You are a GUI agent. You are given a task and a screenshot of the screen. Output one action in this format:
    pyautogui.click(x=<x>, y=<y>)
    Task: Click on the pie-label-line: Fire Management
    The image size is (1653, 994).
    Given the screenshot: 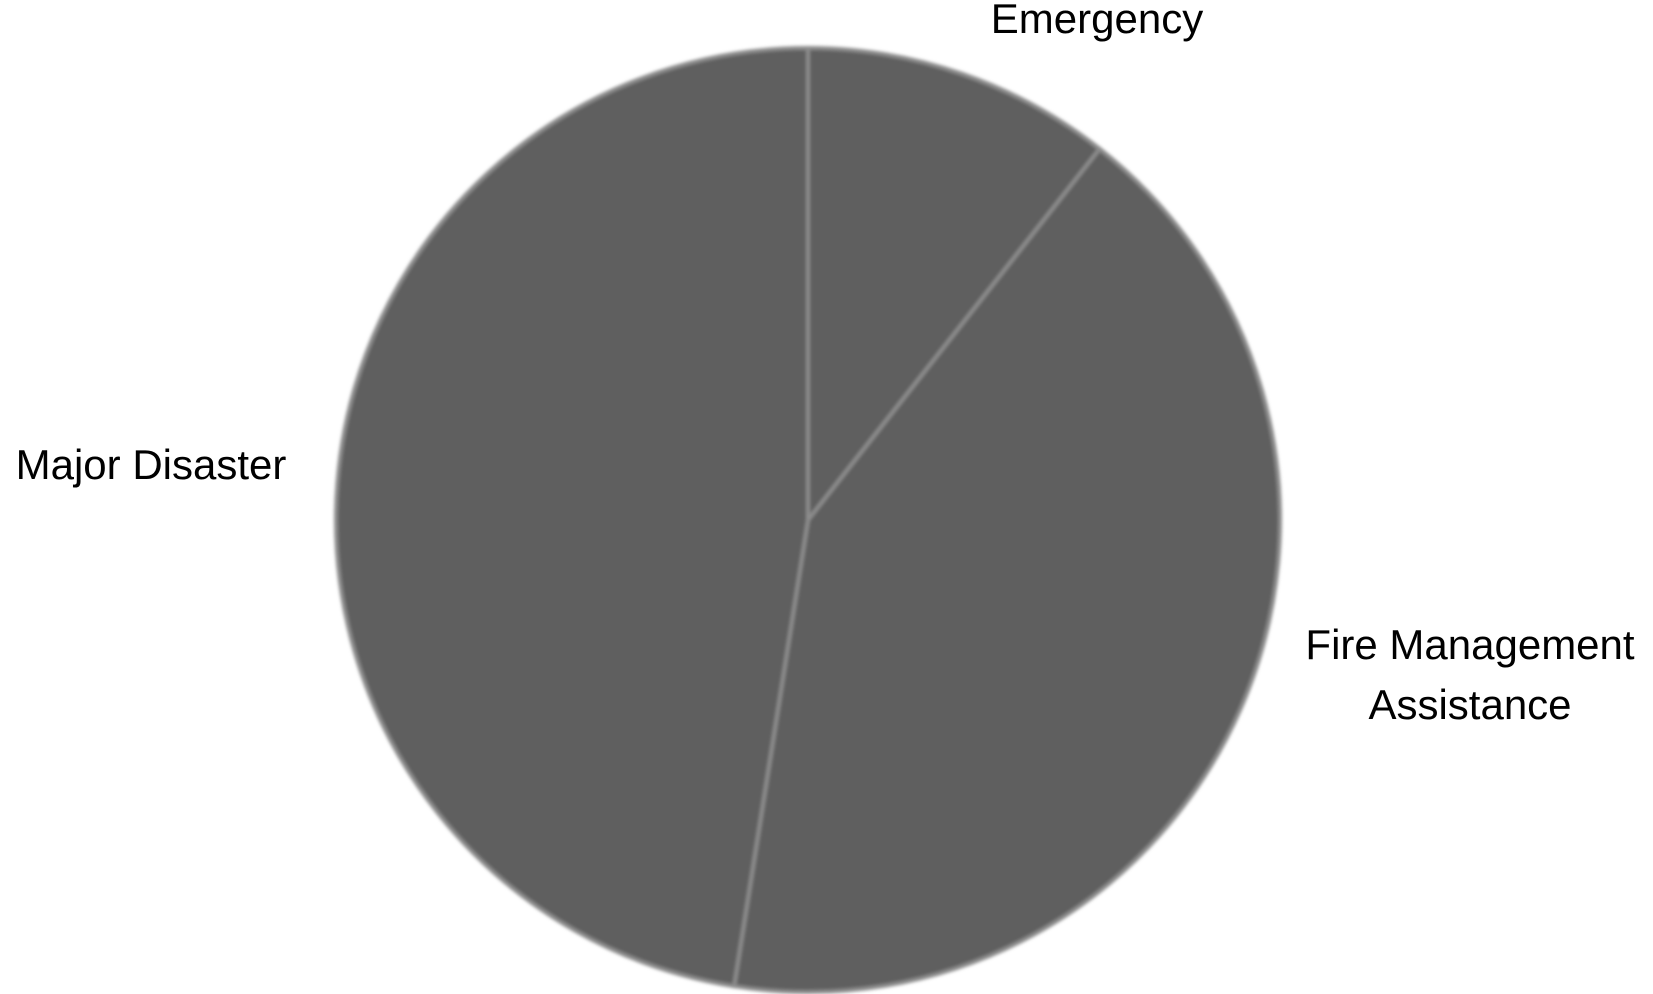 What is the action you would take?
    pyautogui.click(x=1469, y=644)
    